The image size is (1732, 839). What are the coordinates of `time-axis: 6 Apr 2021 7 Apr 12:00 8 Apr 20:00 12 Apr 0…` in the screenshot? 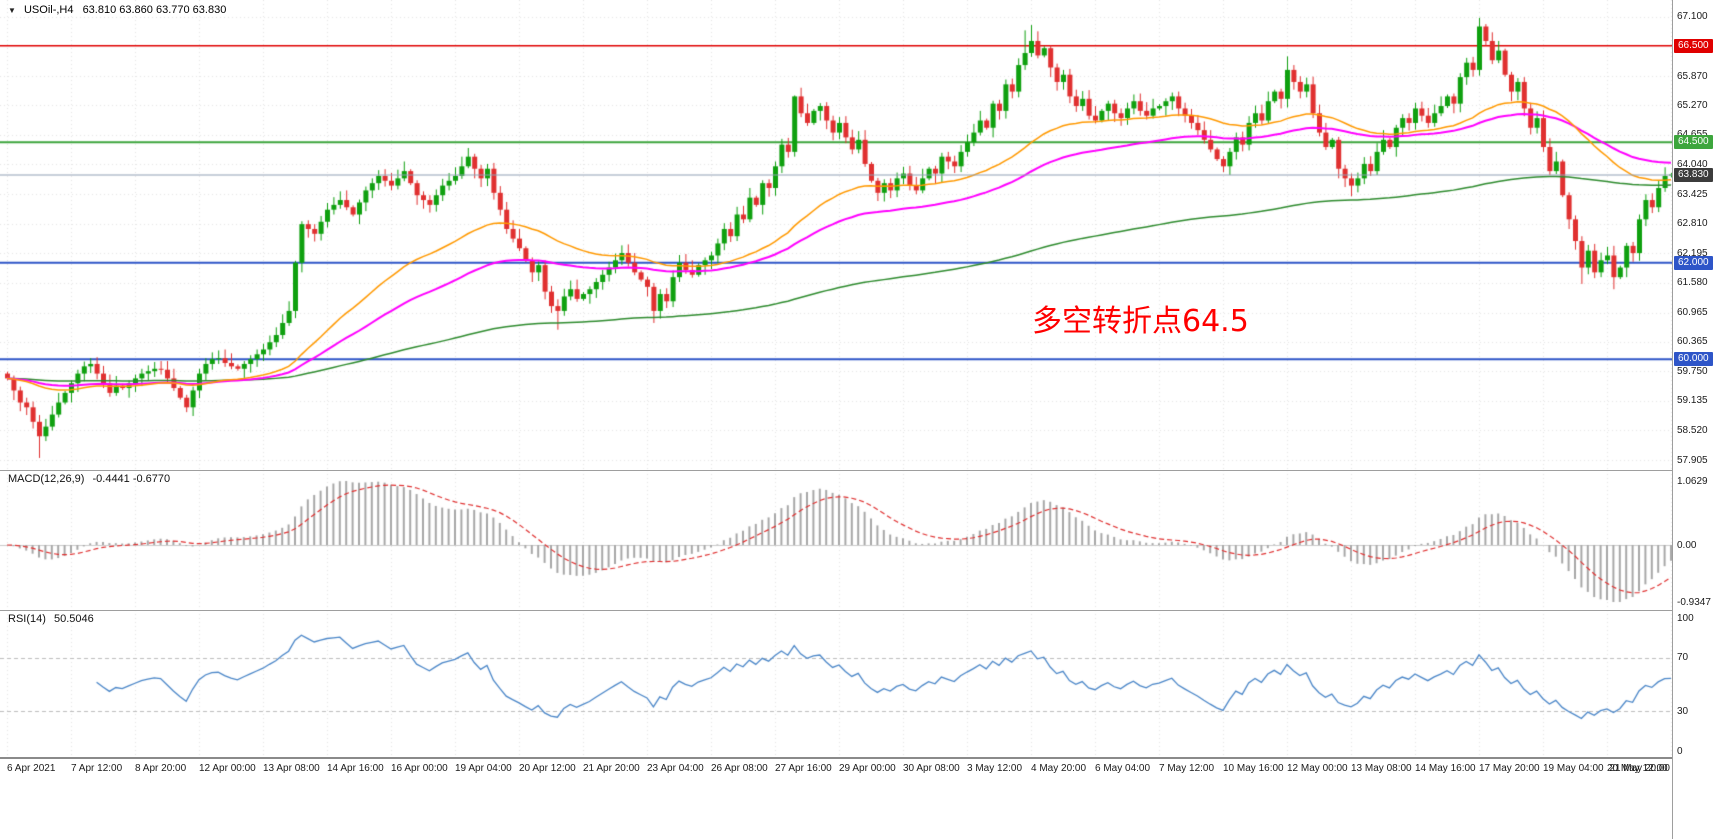 It's located at (836, 799).